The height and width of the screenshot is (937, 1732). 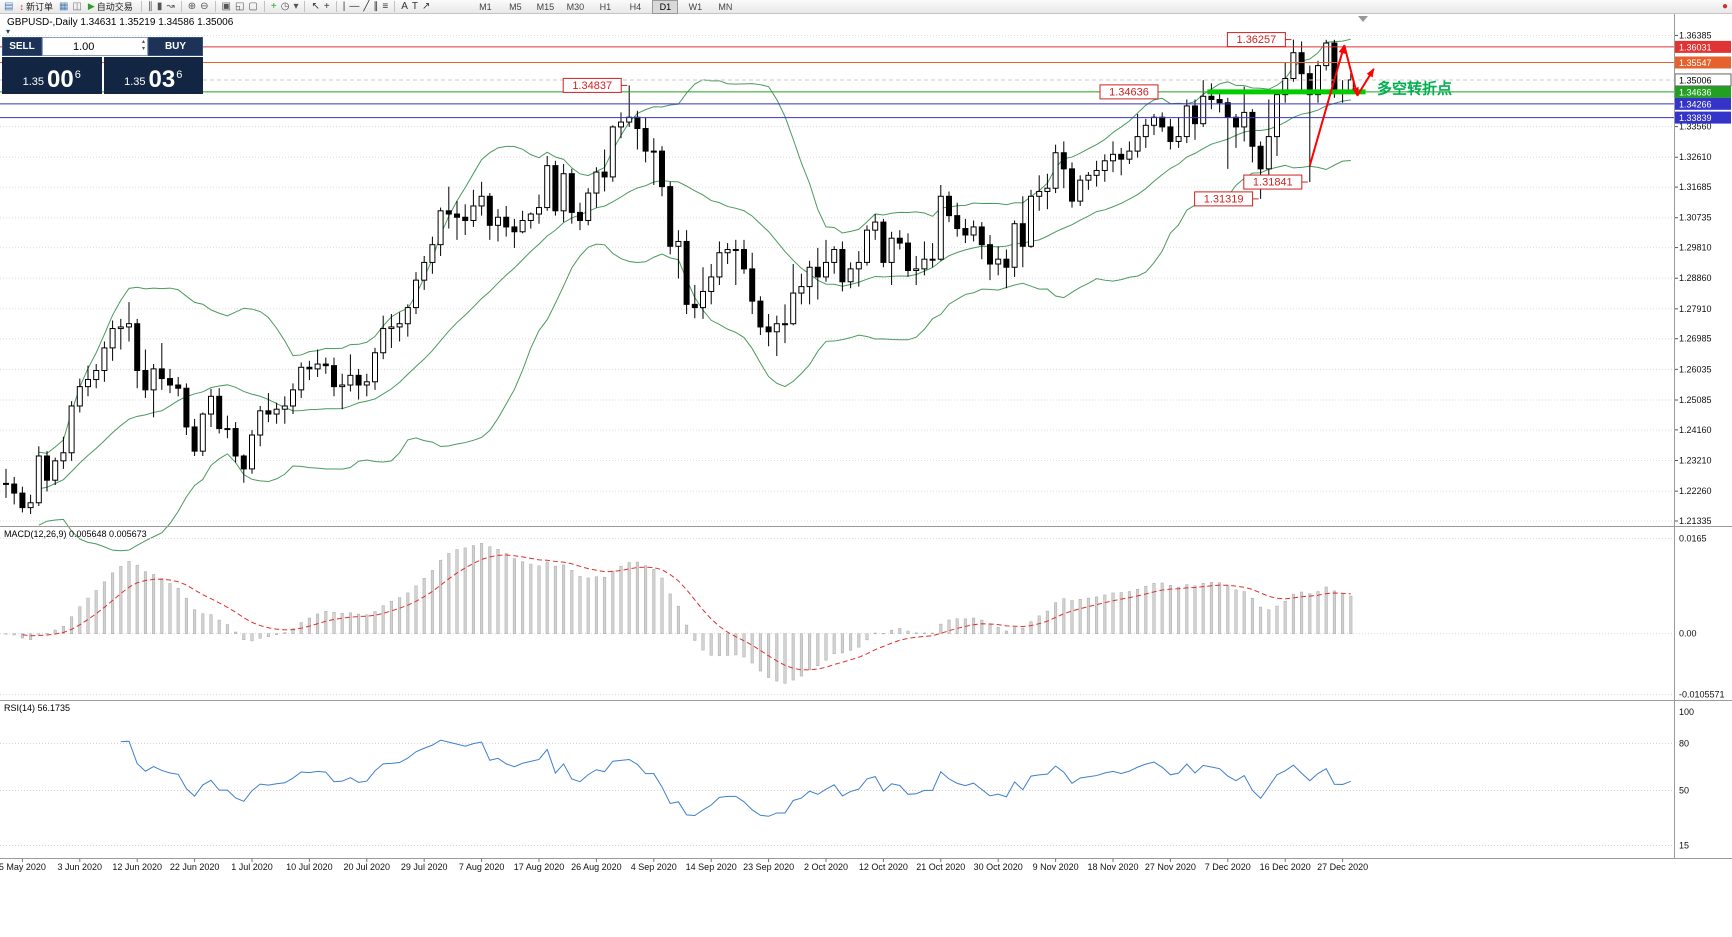 What do you see at coordinates (285, 6) in the screenshot?
I see `periods-icon: ◷` at bounding box center [285, 6].